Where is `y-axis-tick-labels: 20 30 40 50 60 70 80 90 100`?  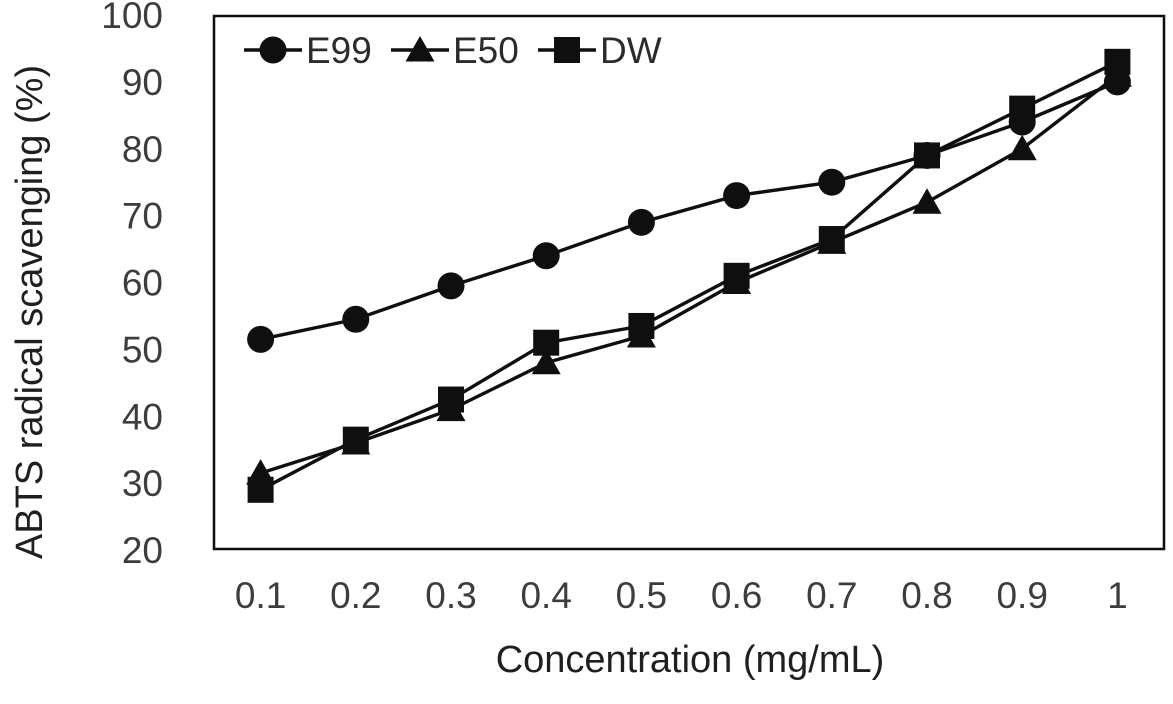 y-axis-tick-labels: 20 30 40 50 60 70 80 90 100 is located at coordinates (132, 285).